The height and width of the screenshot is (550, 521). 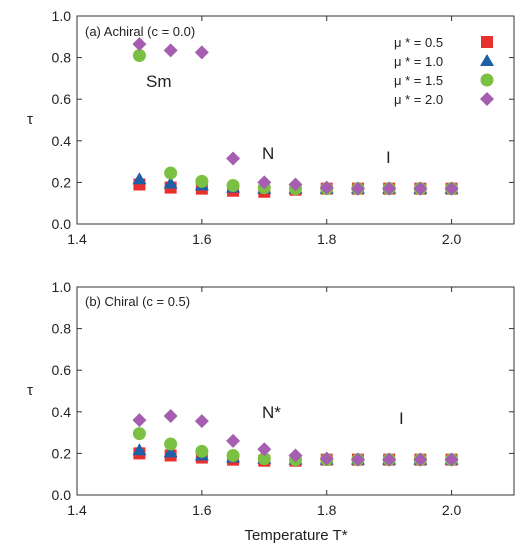 I want to click on phase-label-n-star: N*, so click(x=271, y=412).